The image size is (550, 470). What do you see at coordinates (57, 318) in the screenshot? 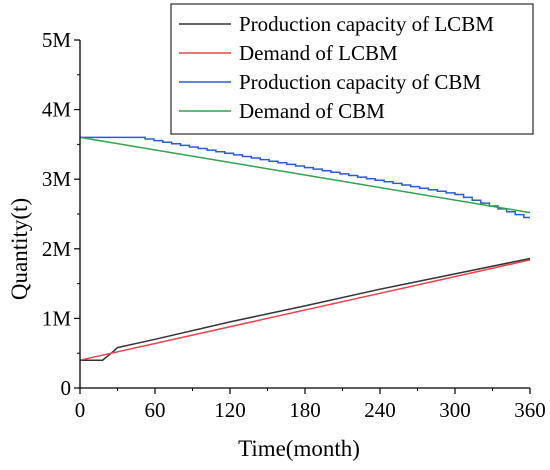
I see `y-tick-label: 1M` at bounding box center [57, 318].